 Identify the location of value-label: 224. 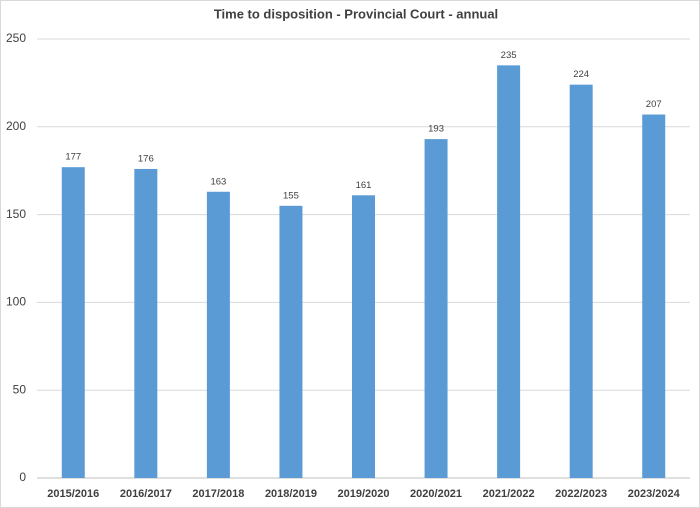
(581, 74).